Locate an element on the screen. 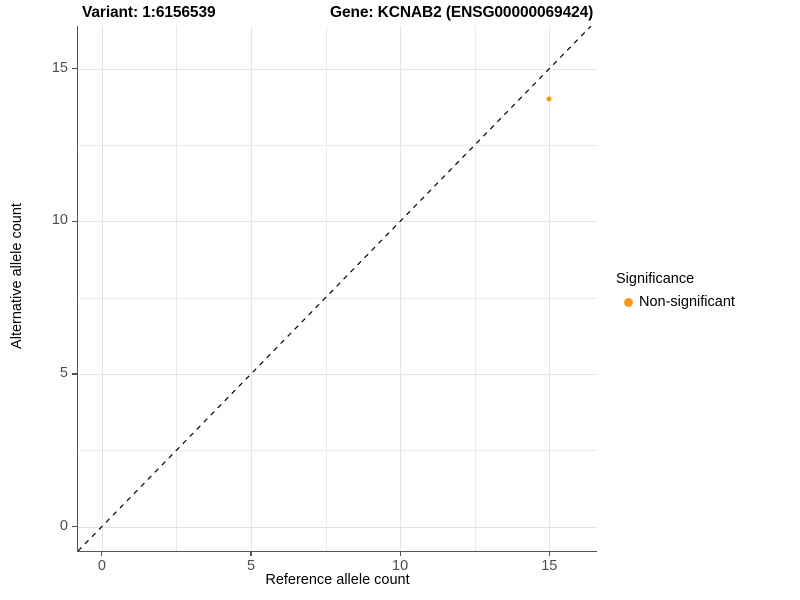 This screenshot has width=800, height=600. y-tick-label: 5 is located at coordinates (63, 372).